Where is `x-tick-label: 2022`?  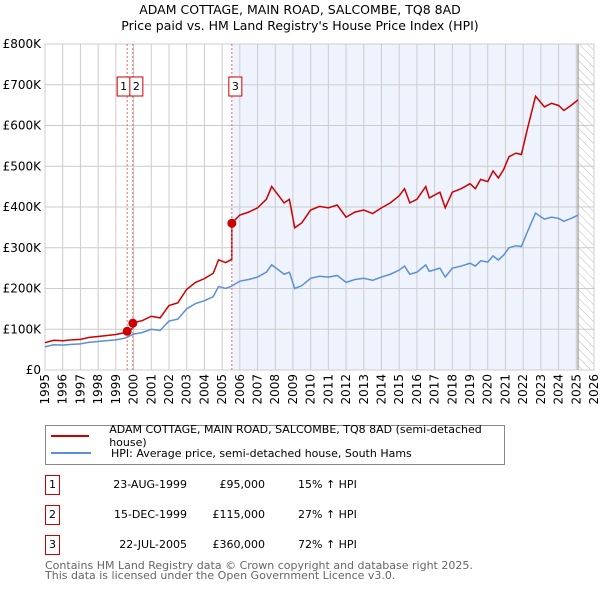
x-tick-label: 2022 is located at coordinates (523, 389).